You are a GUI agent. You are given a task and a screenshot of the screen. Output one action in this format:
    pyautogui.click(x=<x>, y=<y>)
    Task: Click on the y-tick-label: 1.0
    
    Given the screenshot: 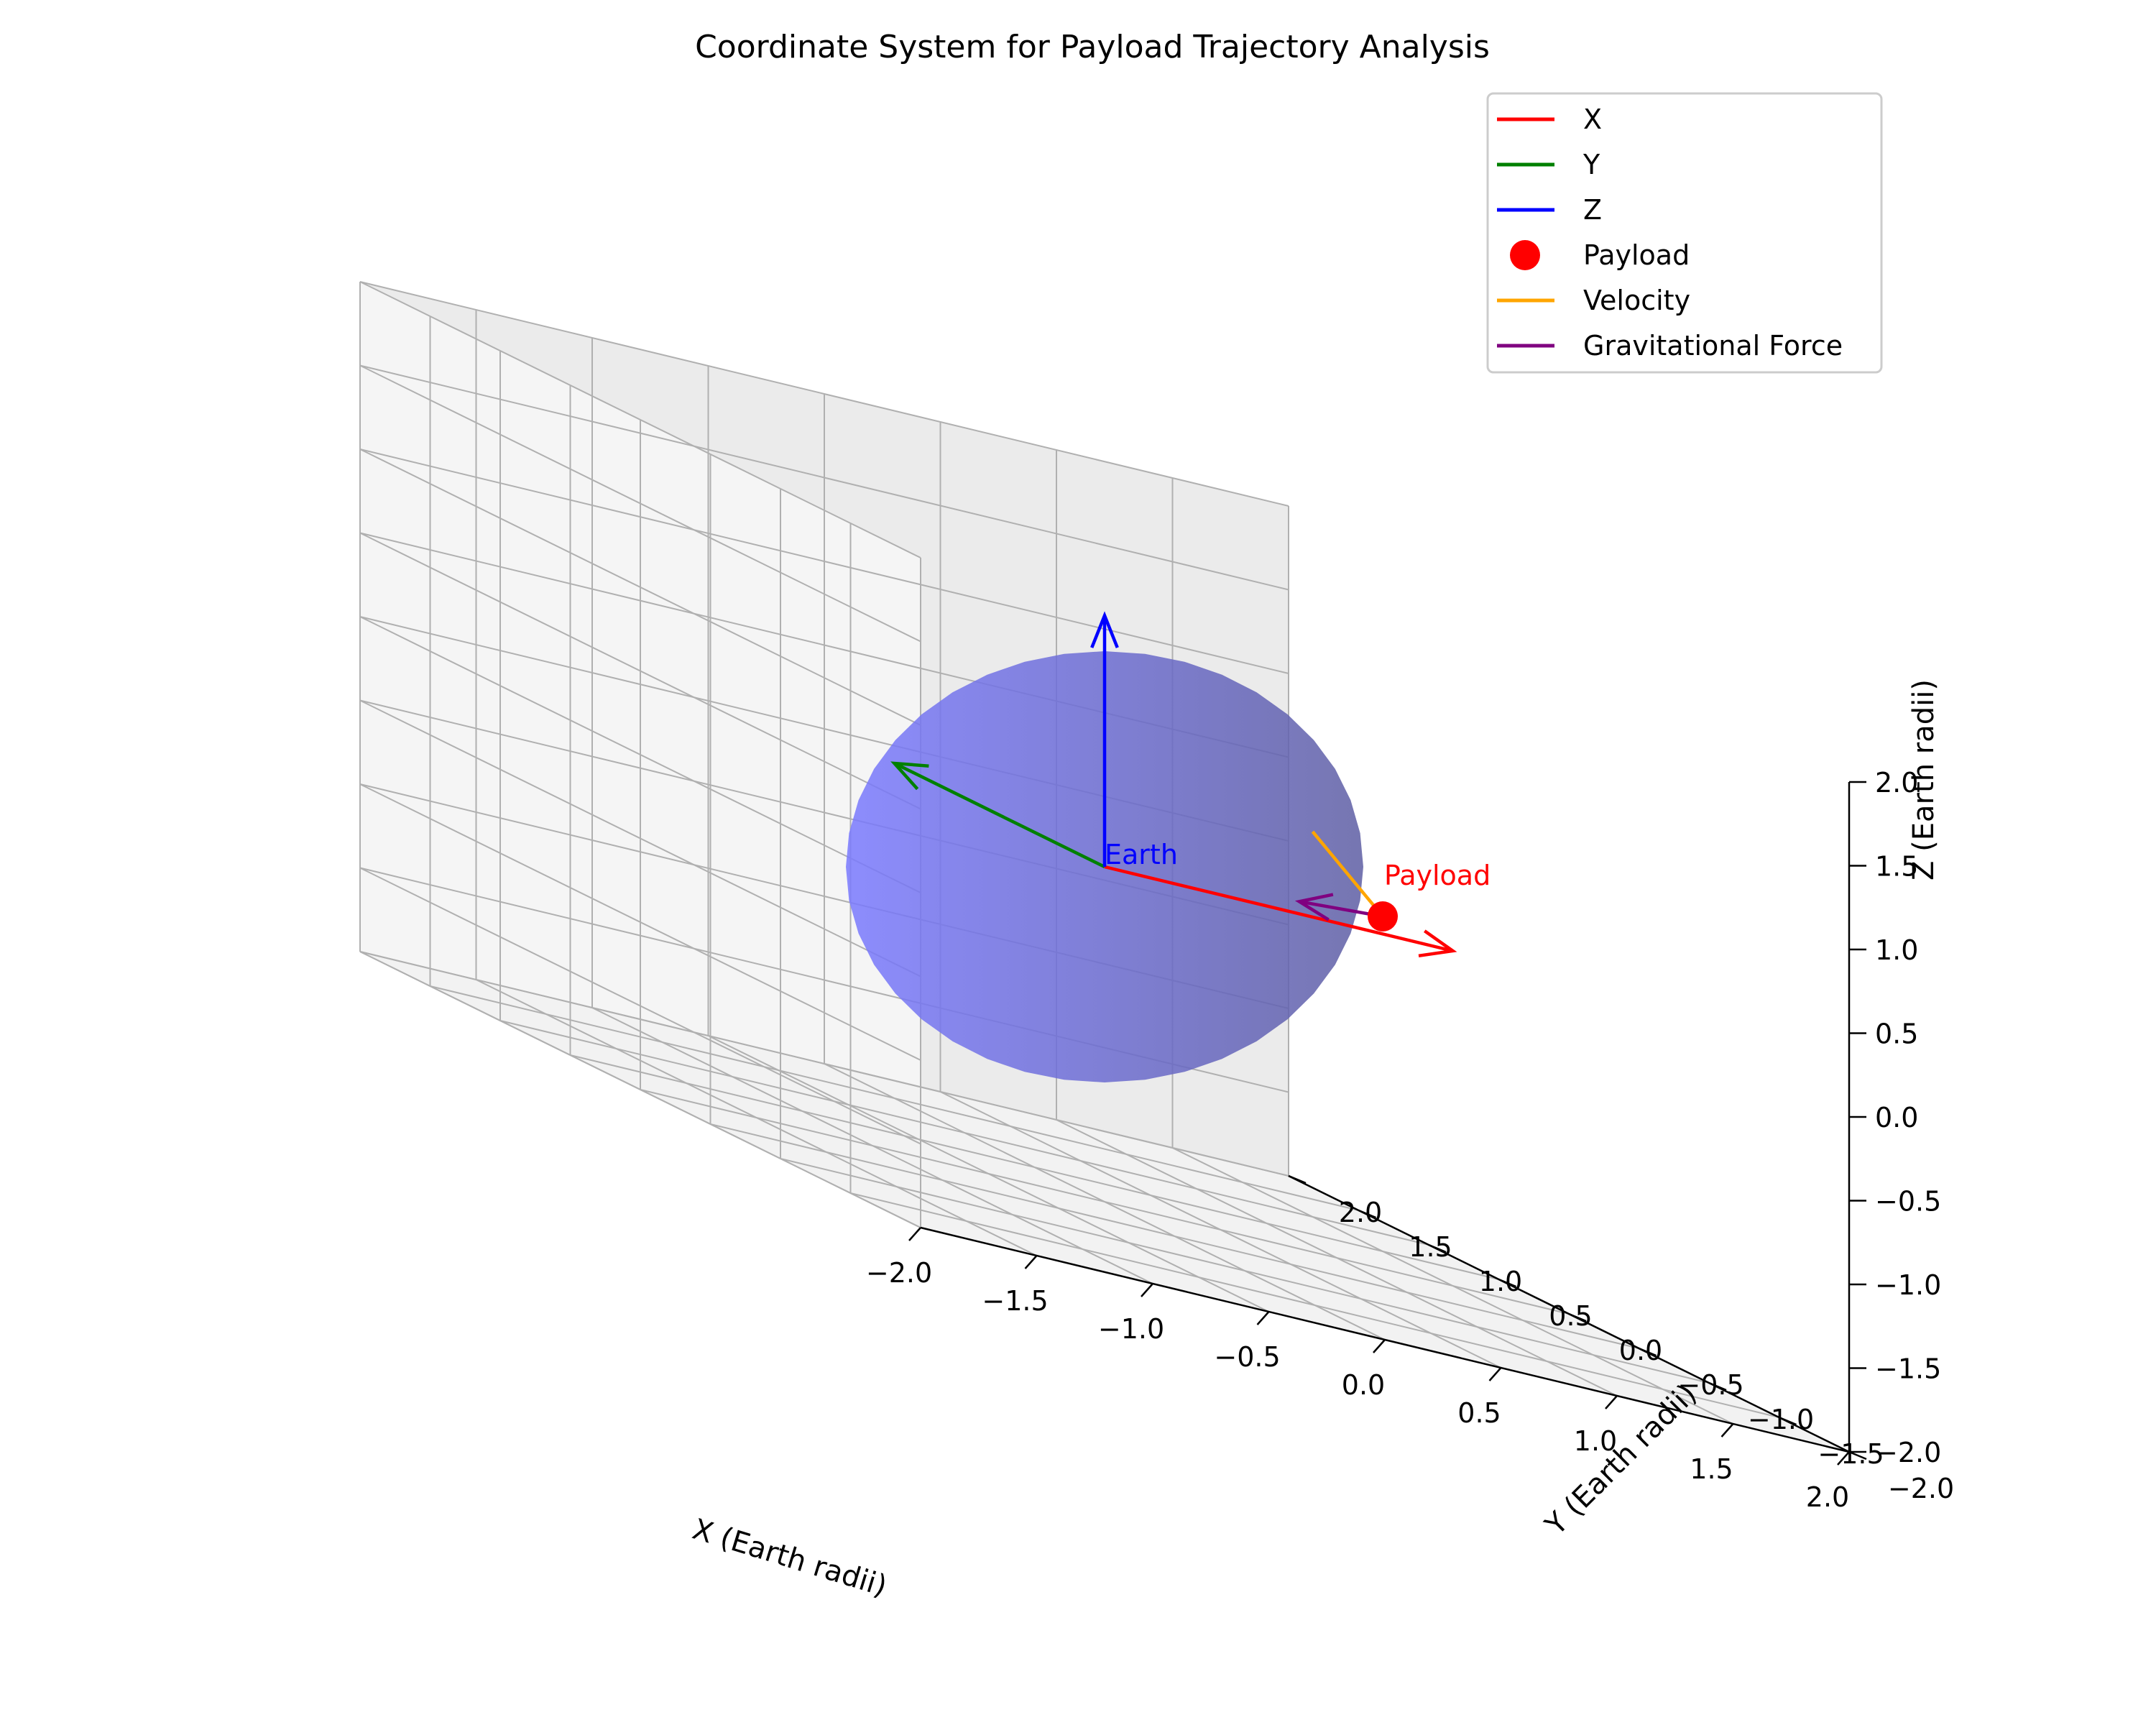 What is the action you would take?
    pyautogui.click(x=1500, y=1281)
    